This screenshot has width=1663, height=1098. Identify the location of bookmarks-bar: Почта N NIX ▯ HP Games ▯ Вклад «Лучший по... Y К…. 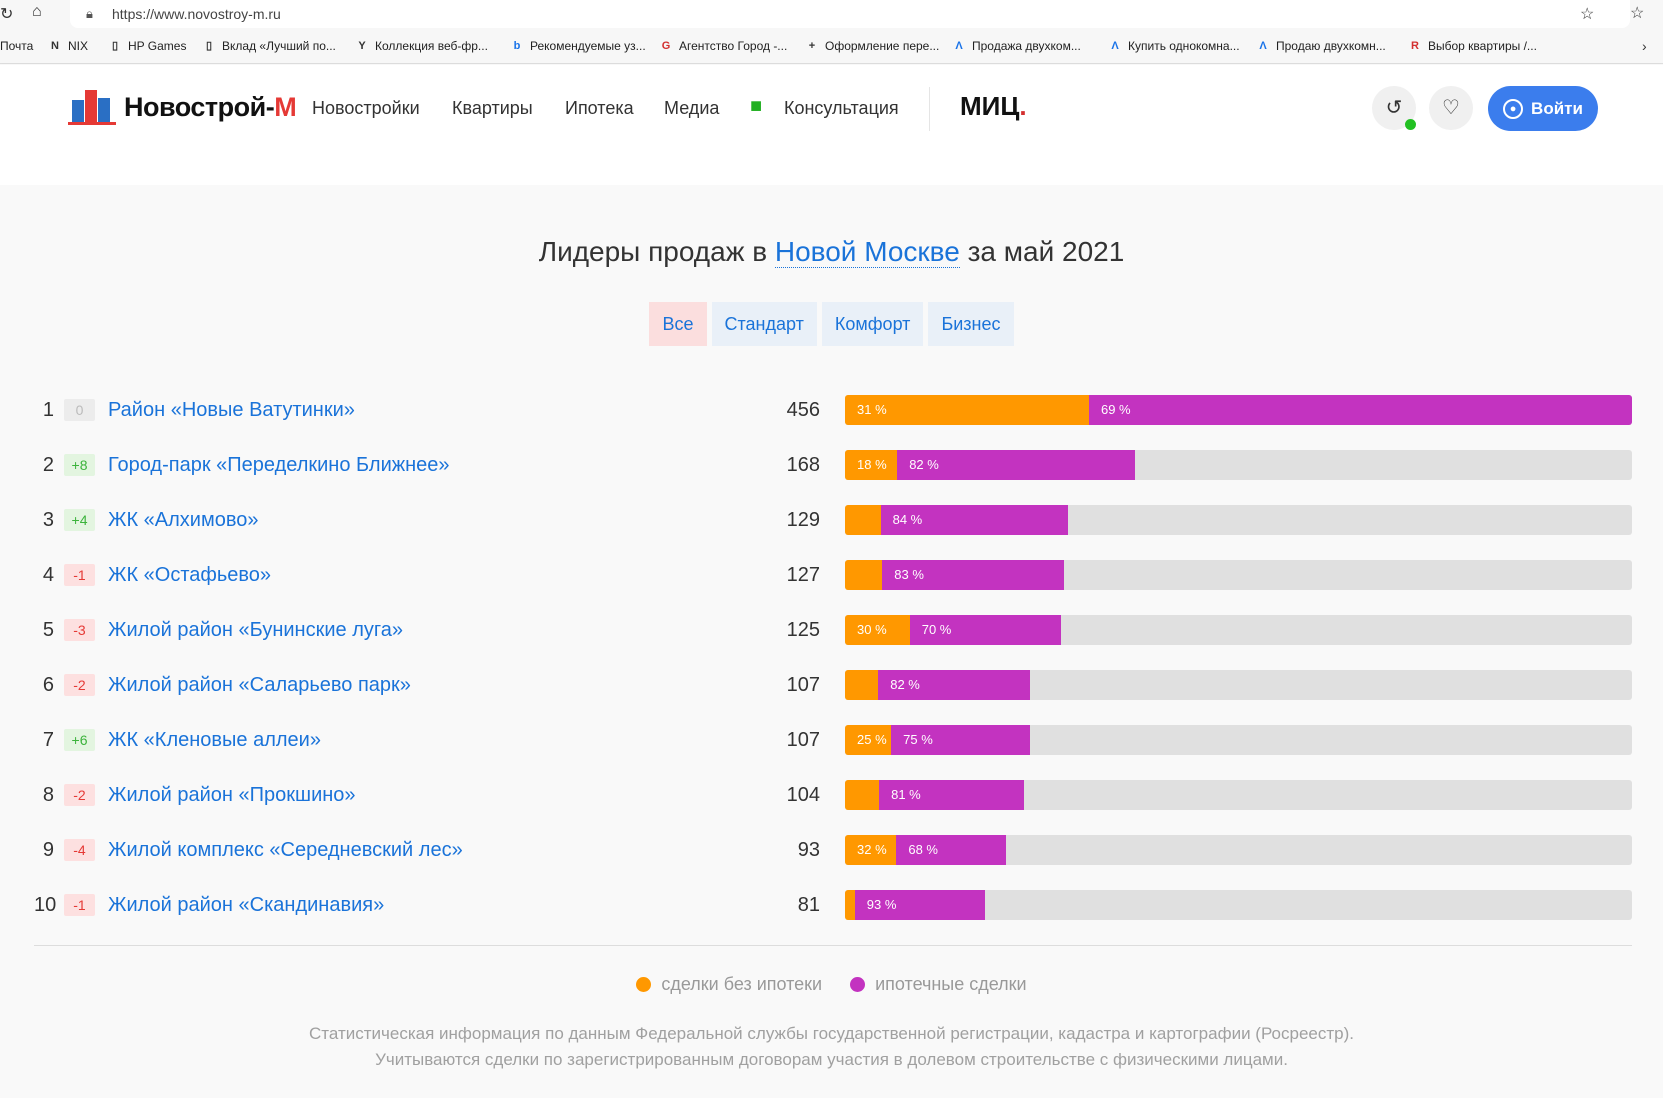
(831, 47).